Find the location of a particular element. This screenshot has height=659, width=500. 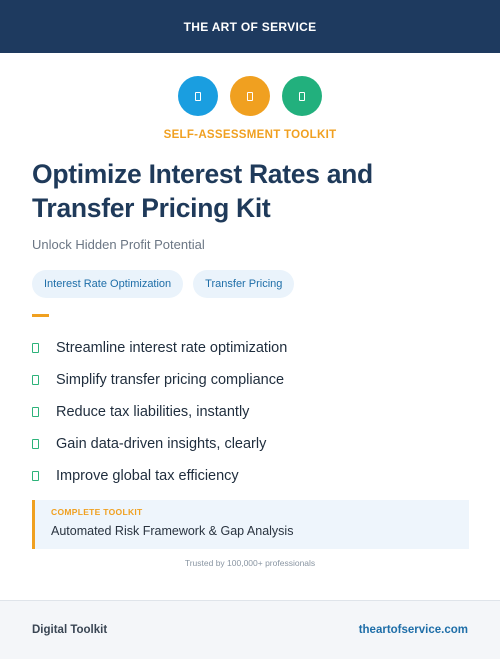

page-subtitle: Unlock Hidden Profit Potential is located at coordinates (118, 244).